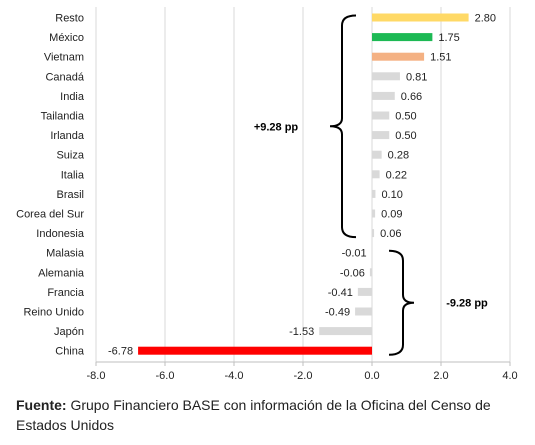 The height and width of the screenshot is (445, 535). I want to click on brace-negative, so click(401, 302).